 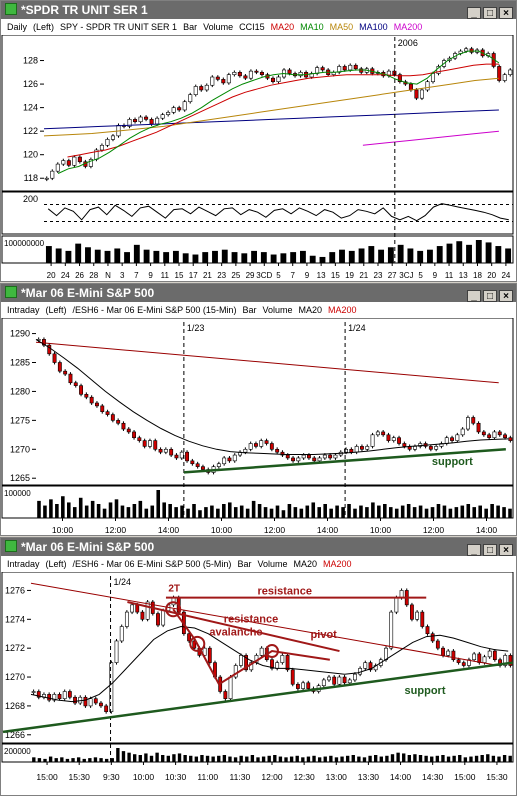 I want to click on x-tick-label: 13:30, so click(x=369, y=777).